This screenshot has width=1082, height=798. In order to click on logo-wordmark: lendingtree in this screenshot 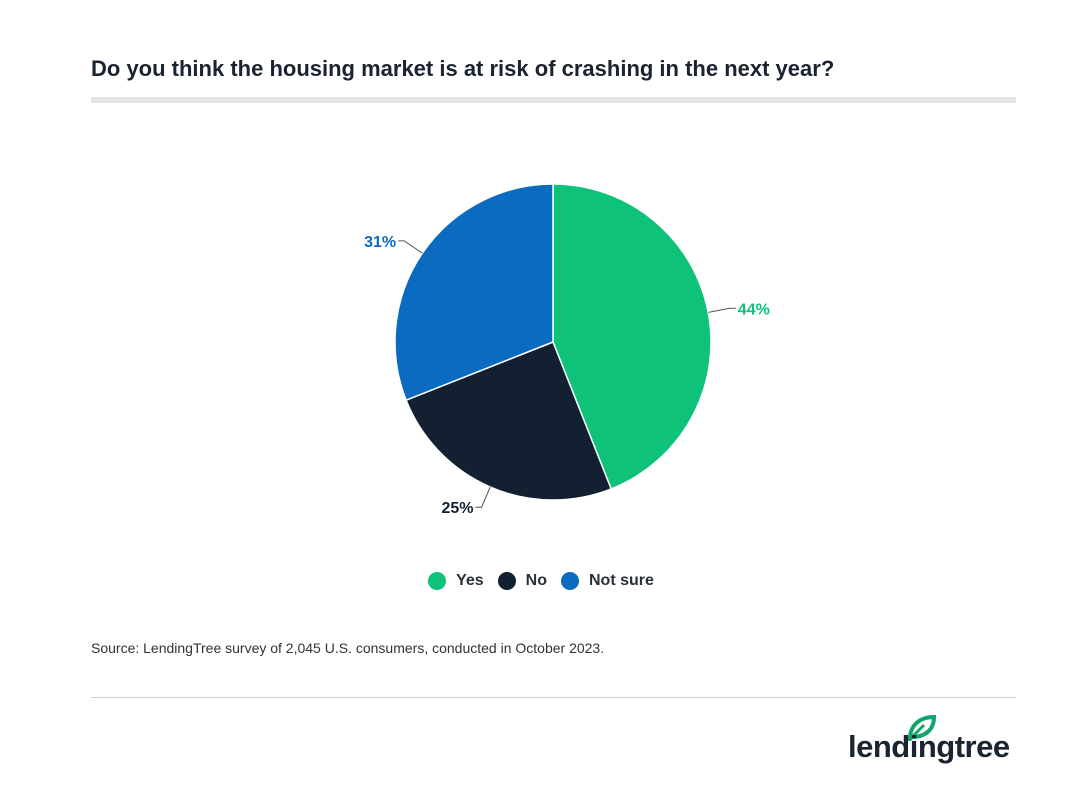, I will do `click(929, 746)`.